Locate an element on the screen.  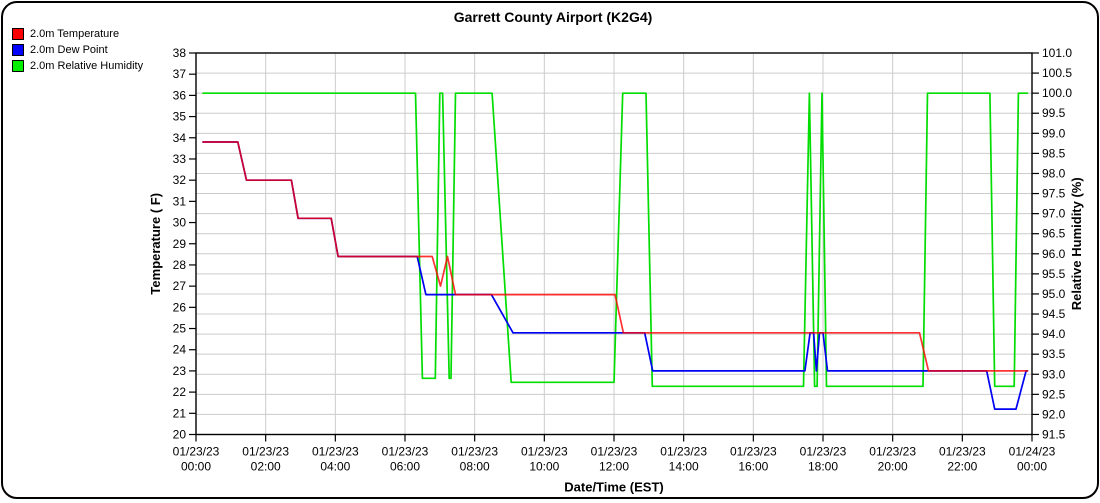
x-tick-date-label: 01/24/23 is located at coordinates (1032, 452).